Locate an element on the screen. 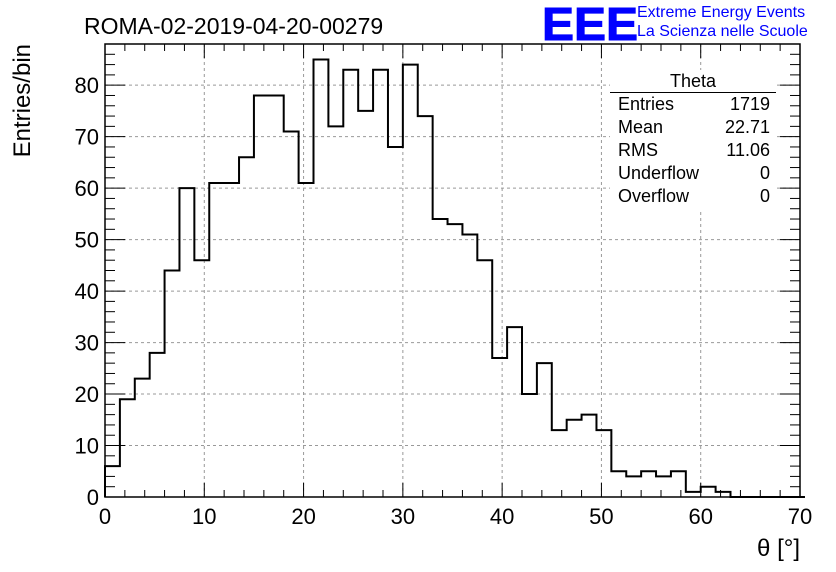  stats-row: Underflow 0 is located at coordinates (693, 173).